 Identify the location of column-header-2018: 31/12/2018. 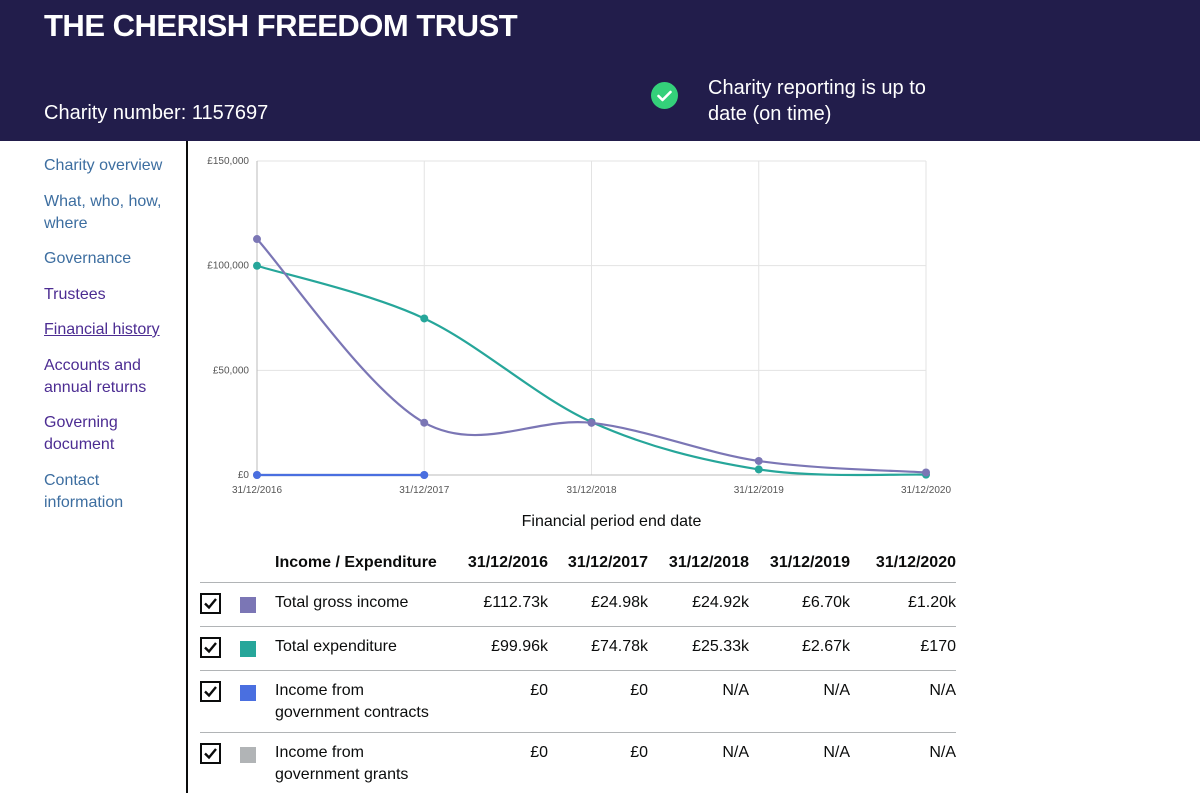
(708, 562).